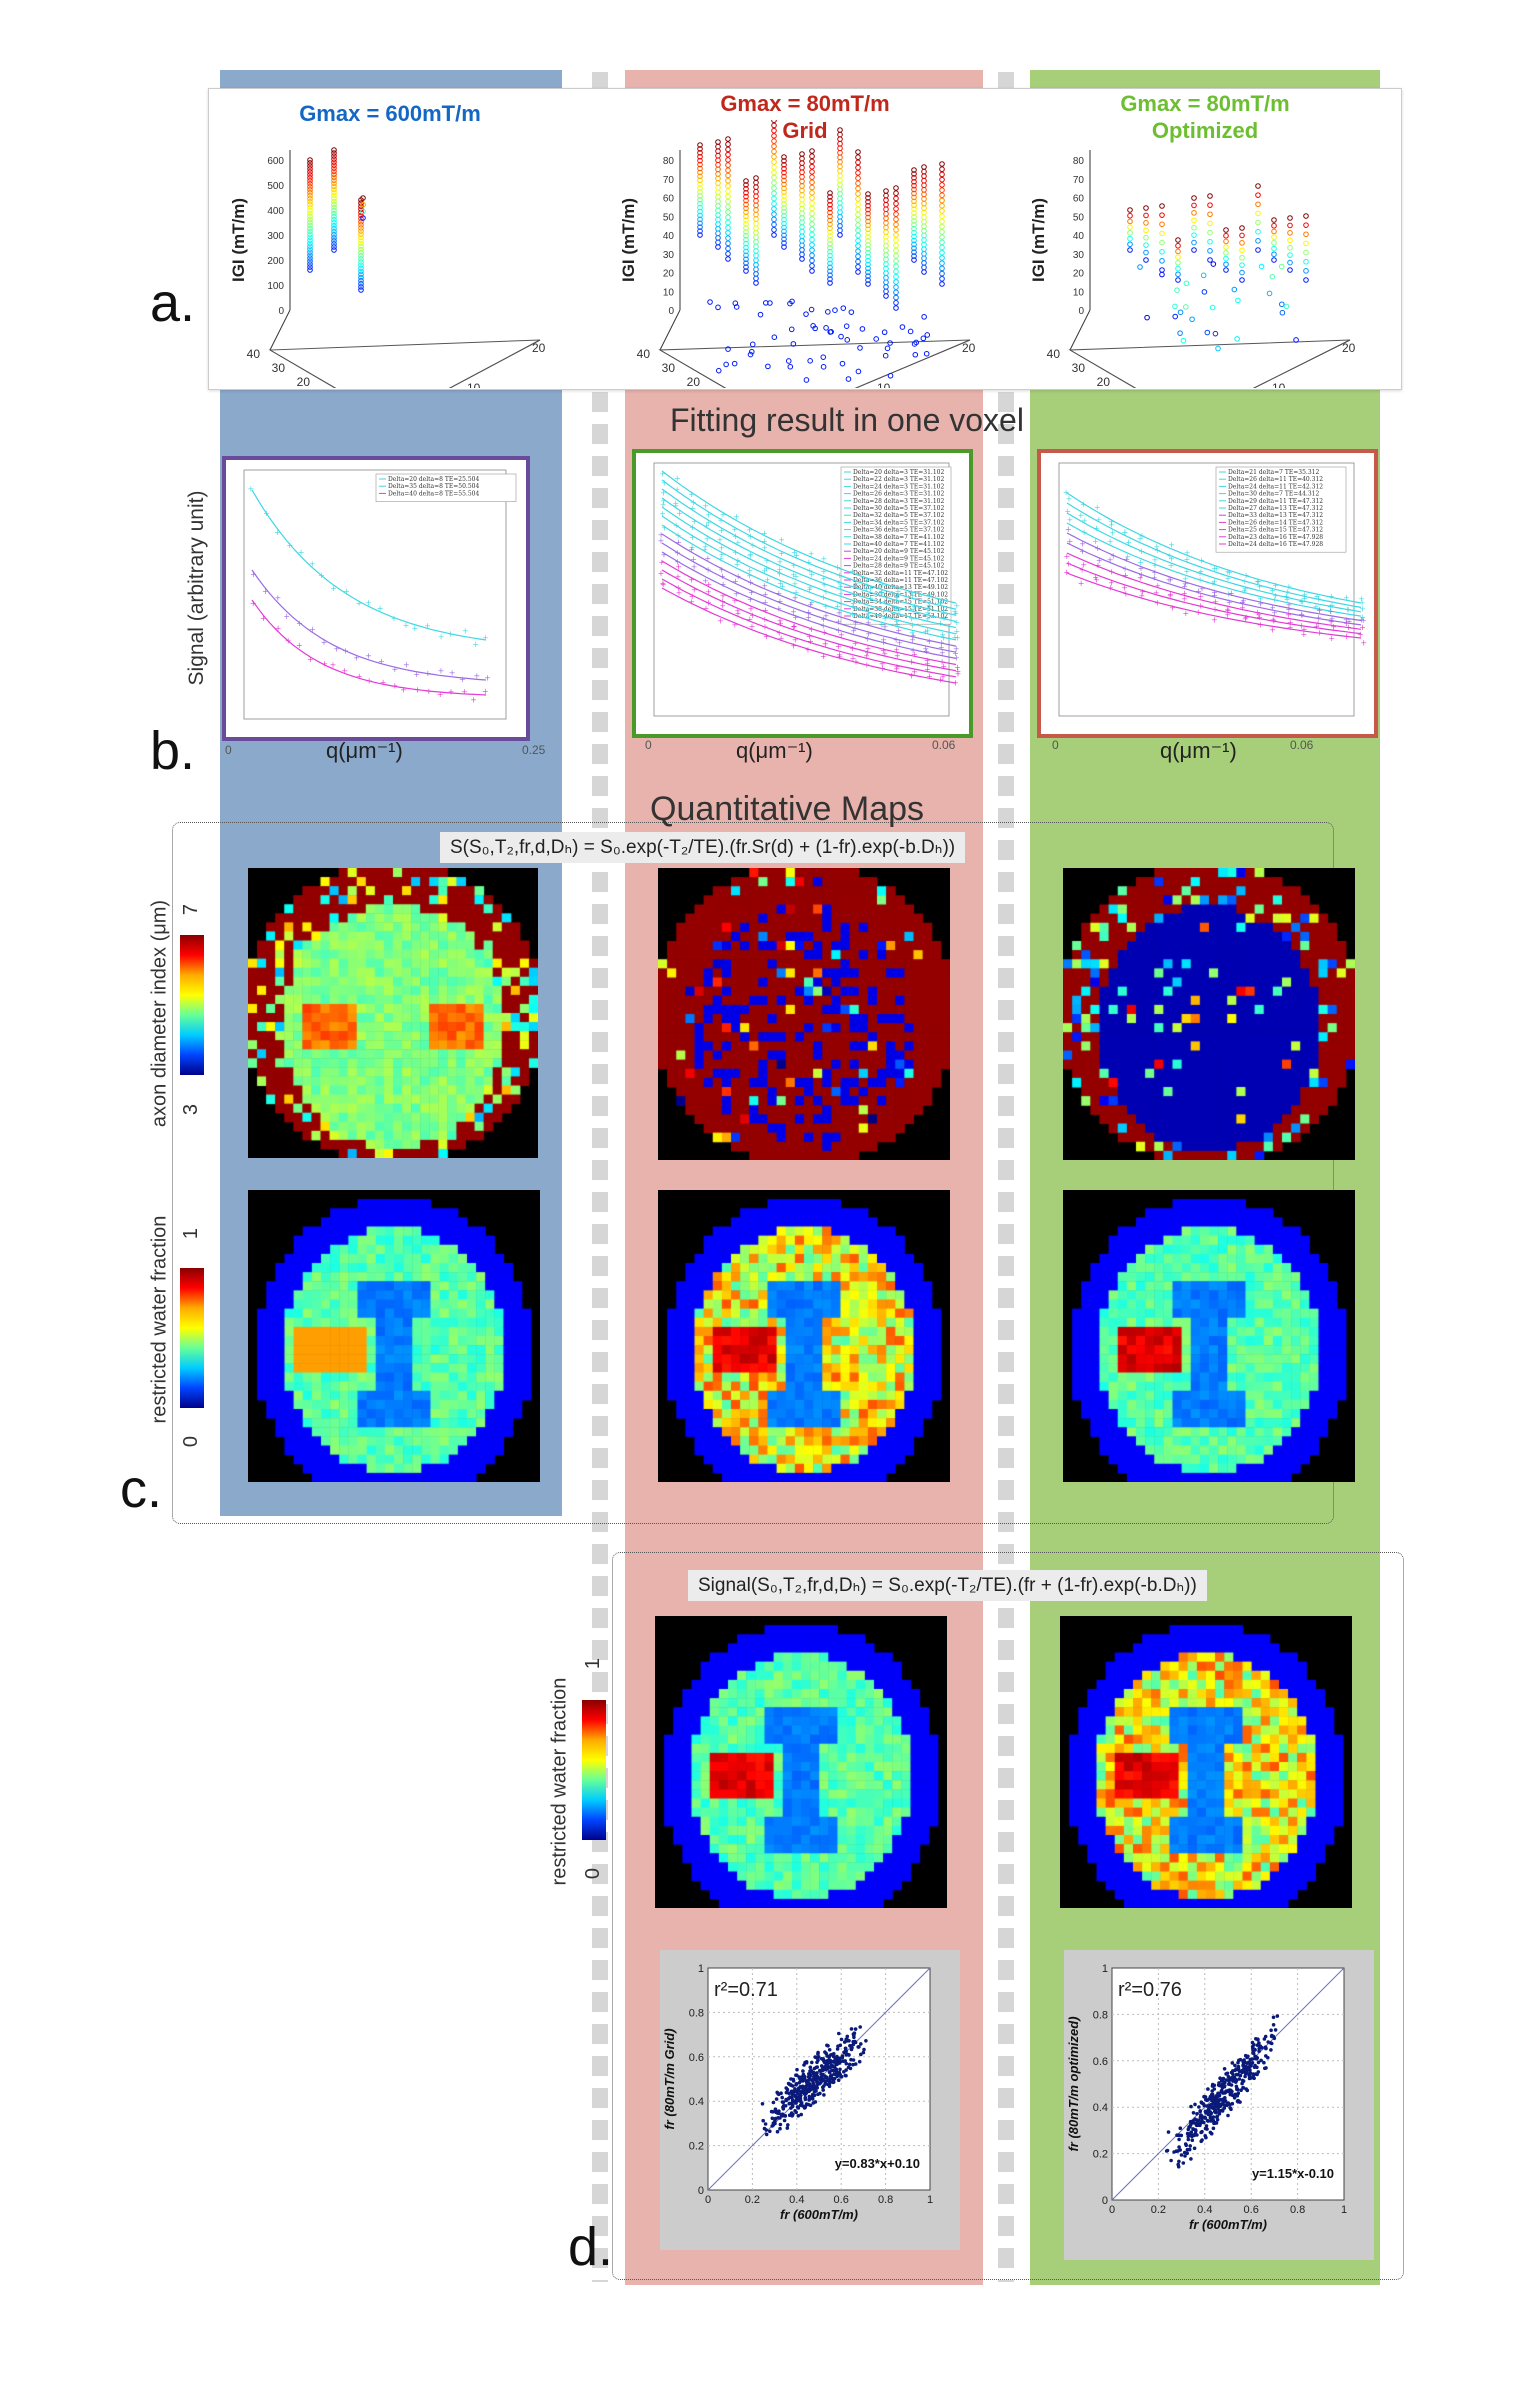 The image size is (1524, 2400). What do you see at coordinates (1275, 508) in the screenshot?
I see `fit-legend-entry: Delta=27 delta=13 TE=47.312` at bounding box center [1275, 508].